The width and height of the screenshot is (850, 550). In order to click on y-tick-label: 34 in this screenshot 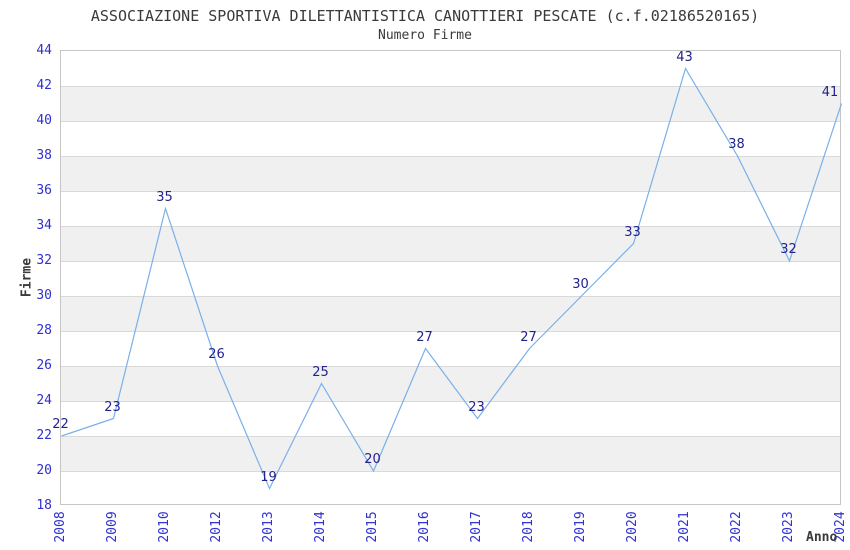, I will do `click(44, 225)`.